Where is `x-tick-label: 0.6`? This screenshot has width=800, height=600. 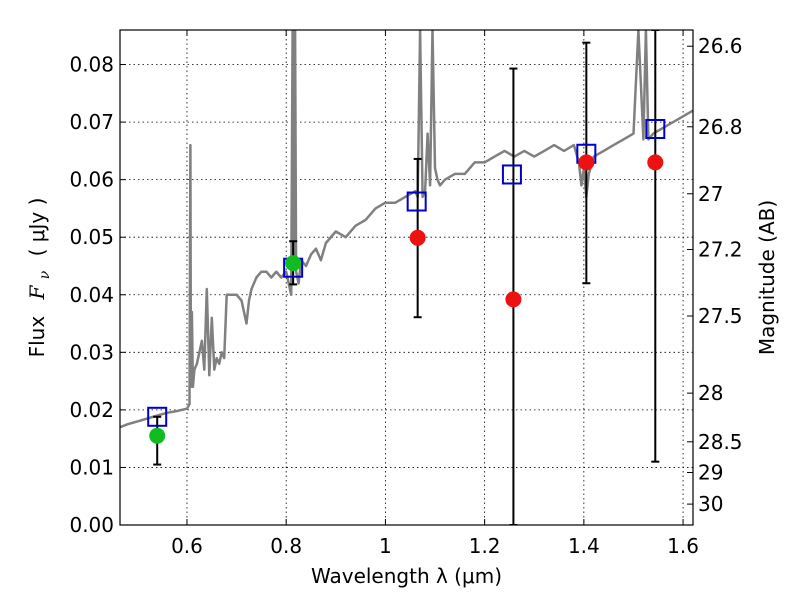
x-tick-label: 0.6 is located at coordinates (187, 546).